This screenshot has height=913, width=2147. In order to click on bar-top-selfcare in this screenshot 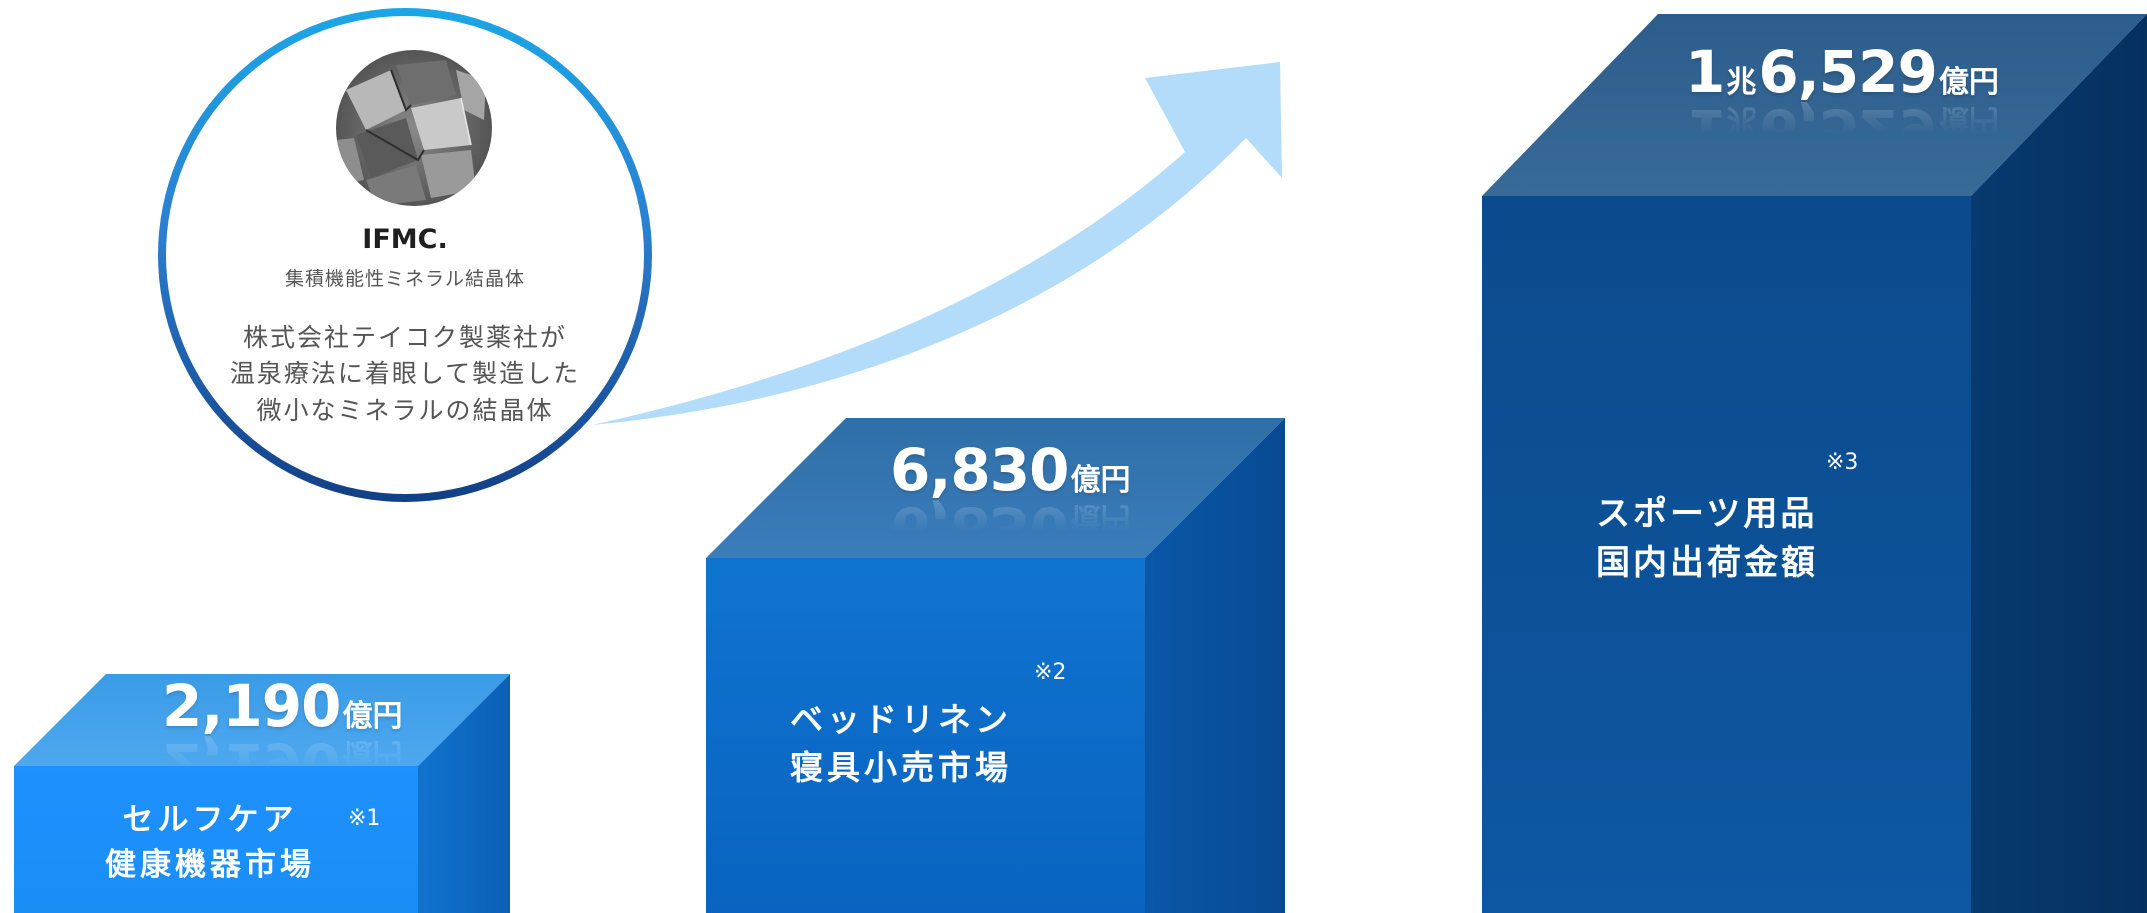, I will do `click(262, 720)`.